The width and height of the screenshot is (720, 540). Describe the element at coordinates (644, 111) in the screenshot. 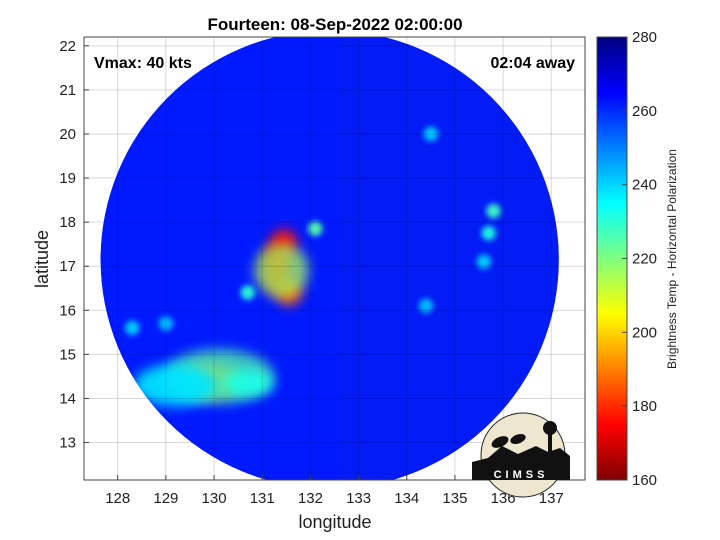

I see `colorbar-tick-label: 260` at that location.